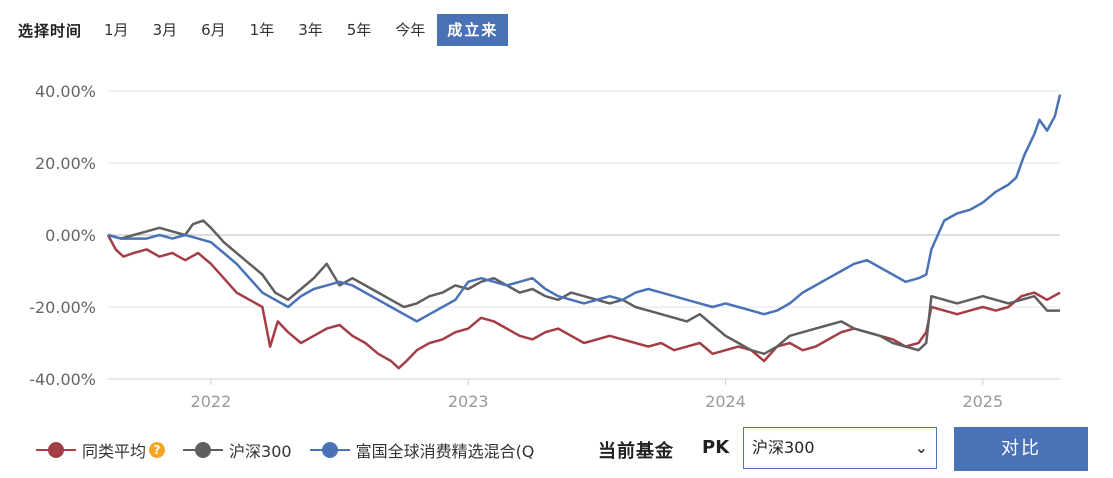 This screenshot has height=478, width=1113. What do you see at coordinates (410, 30) in the screenshot?
I see `range-option-ytd: 今年` at bounding box center [410, 30].